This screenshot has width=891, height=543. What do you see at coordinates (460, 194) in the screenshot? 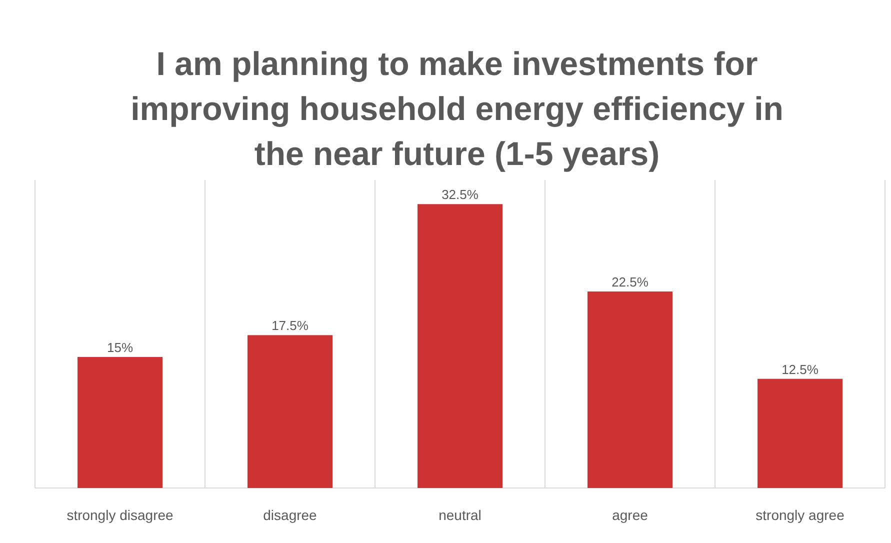
I see `data-label: 32.5%` at bounding box center [460, 194].